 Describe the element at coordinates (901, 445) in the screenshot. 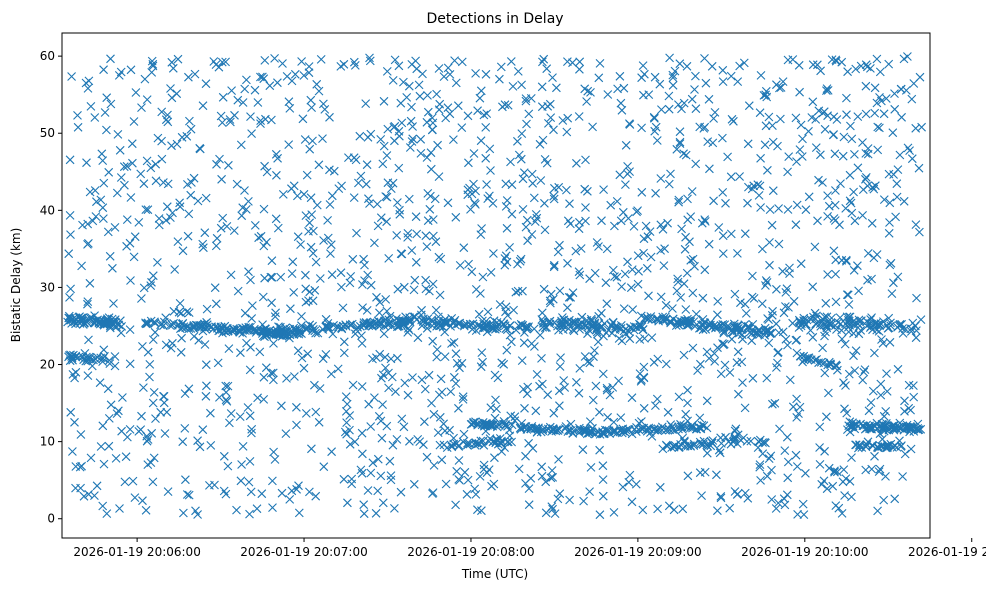

I see `track-o-detection` at that location.